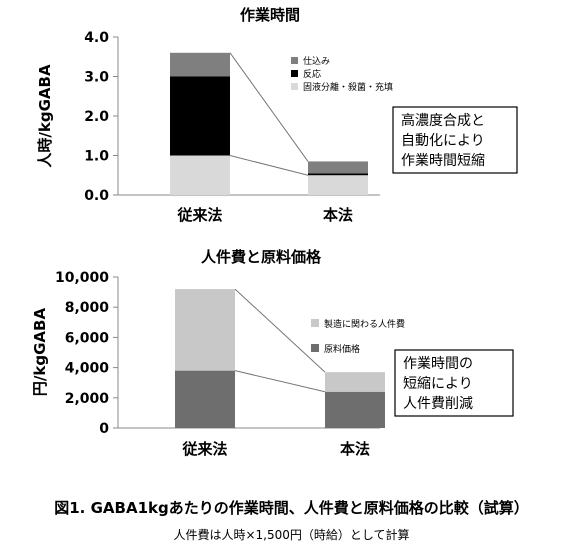  Describe the element at coordinates (312, 74) in the screenshot. I see `legend-label: 反応` at that location.